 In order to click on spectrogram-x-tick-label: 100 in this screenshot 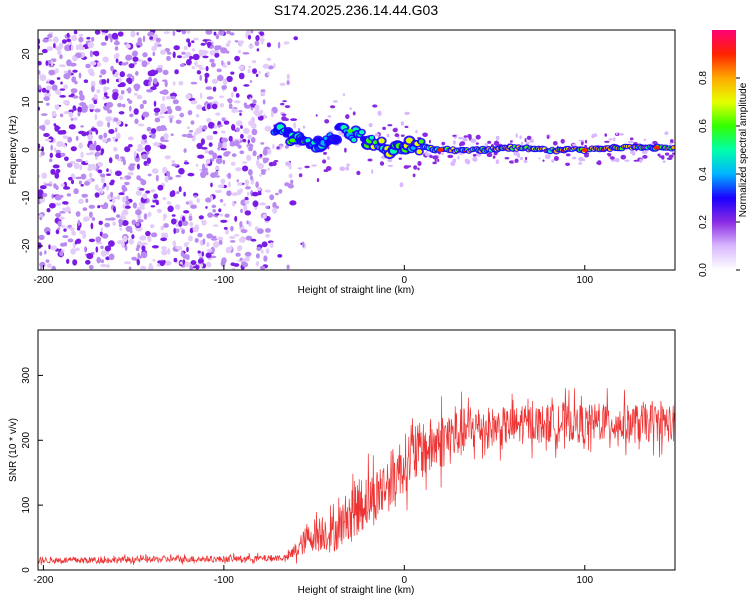, I will do `click(584, 280)`.